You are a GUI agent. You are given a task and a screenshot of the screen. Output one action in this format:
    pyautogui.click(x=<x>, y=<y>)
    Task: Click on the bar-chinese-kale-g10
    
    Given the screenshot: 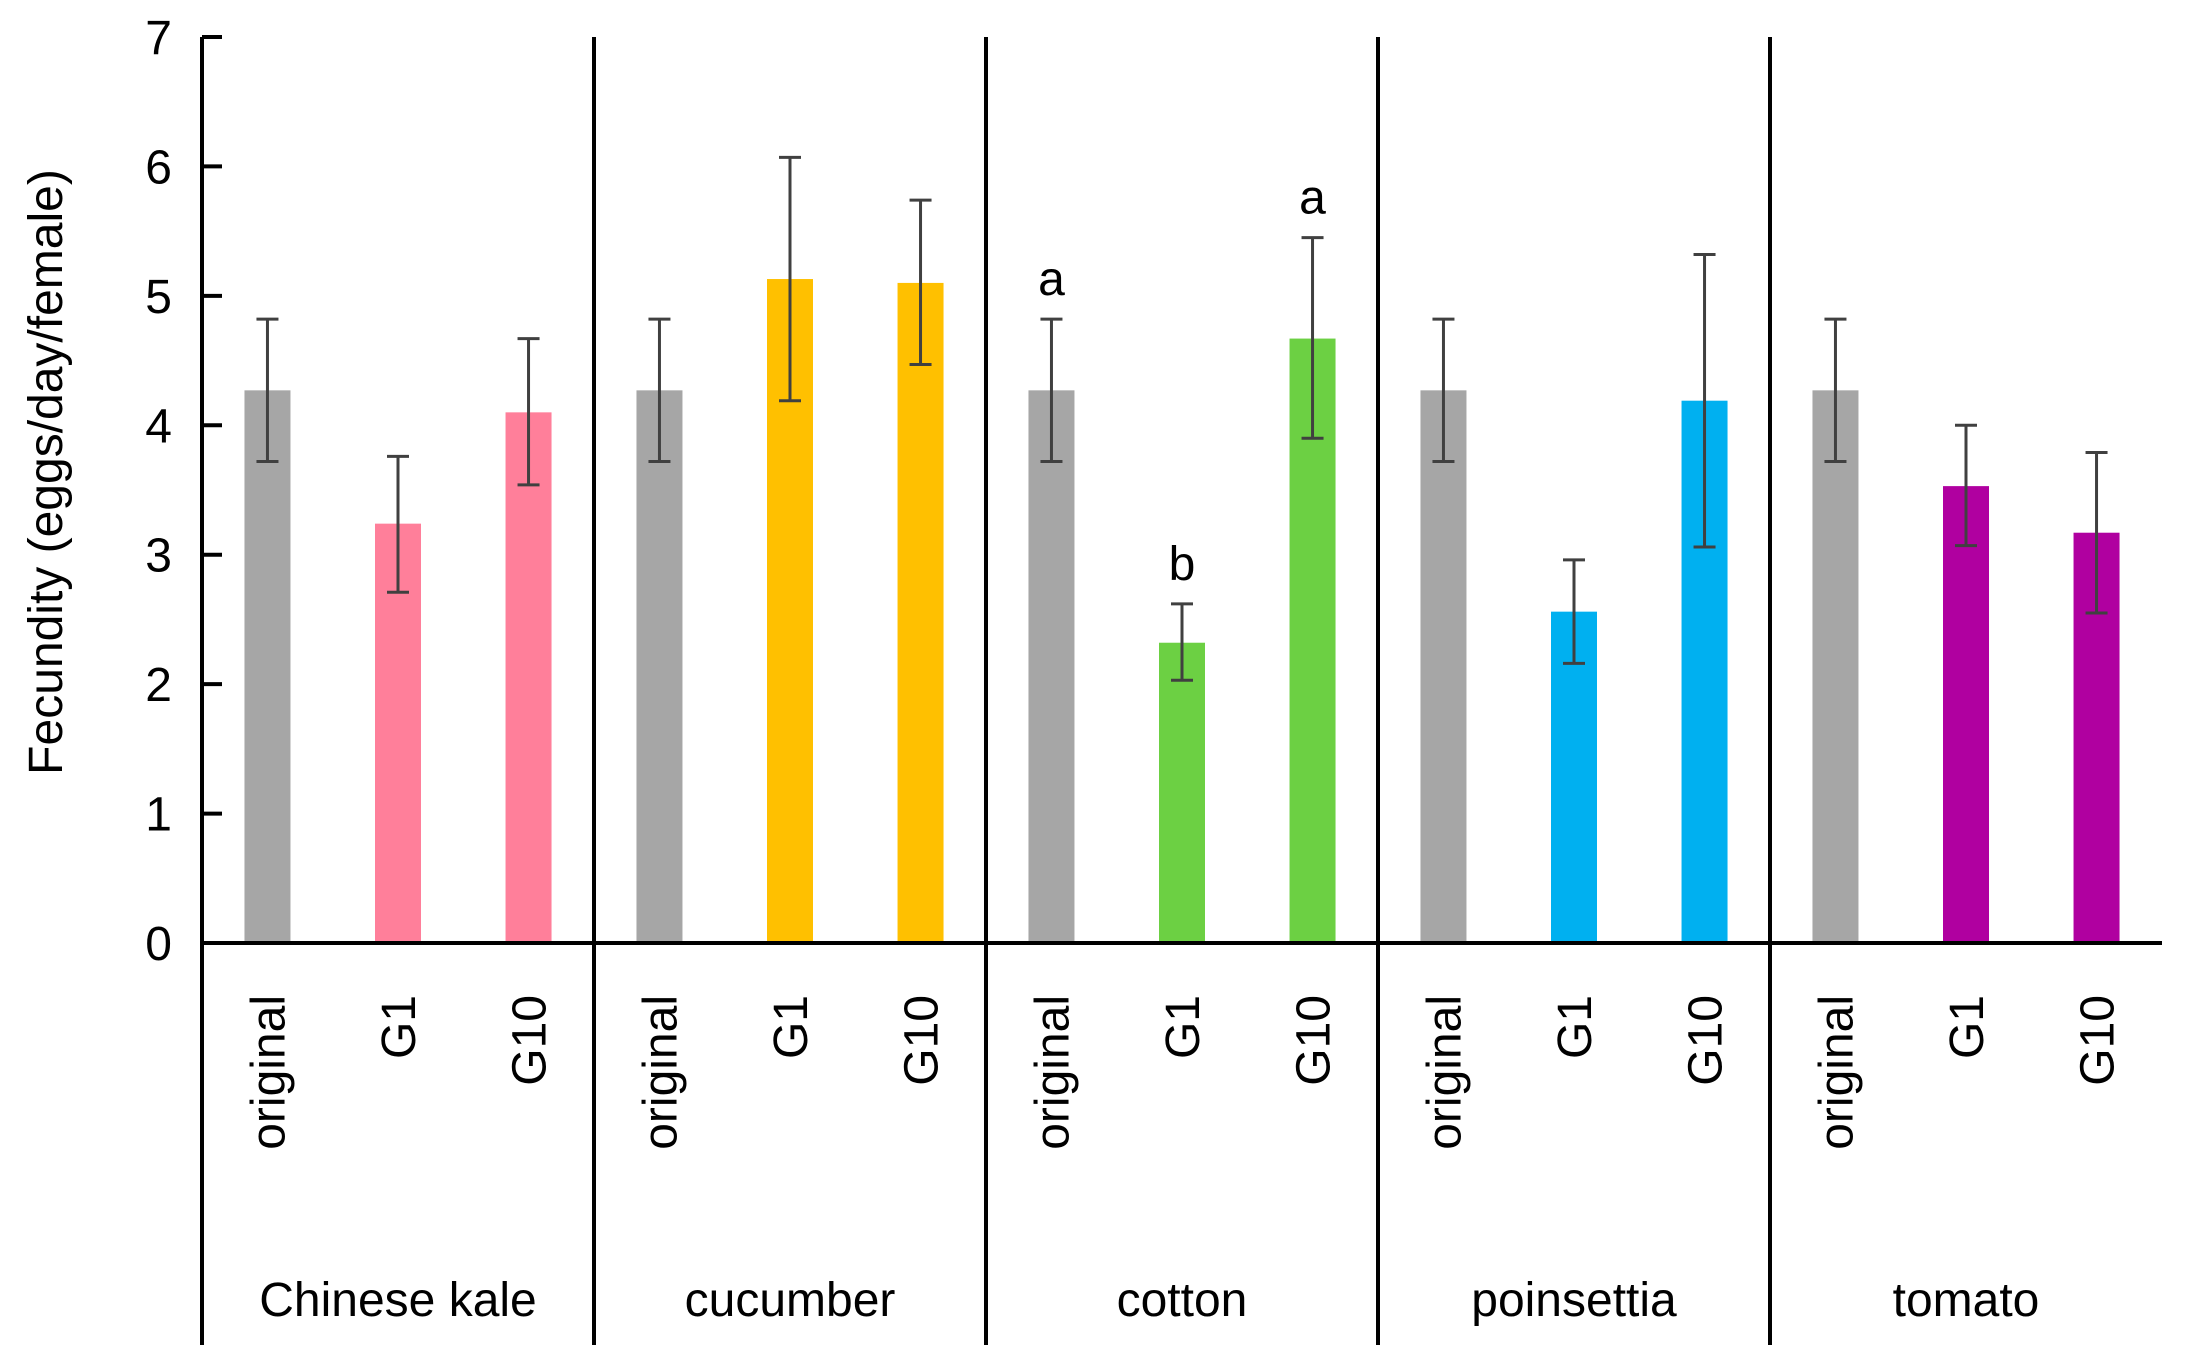 What is the action you would take?
    pyautogui.click(x=528, y=677)
    